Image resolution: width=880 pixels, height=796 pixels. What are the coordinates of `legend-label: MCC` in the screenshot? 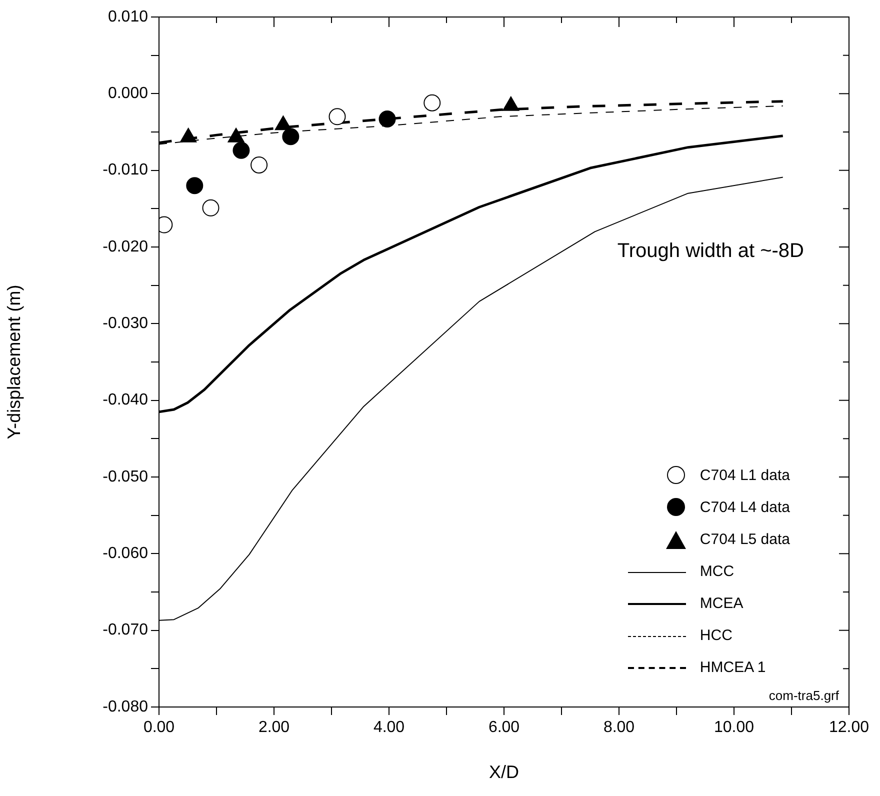 It's located at (717, 572).